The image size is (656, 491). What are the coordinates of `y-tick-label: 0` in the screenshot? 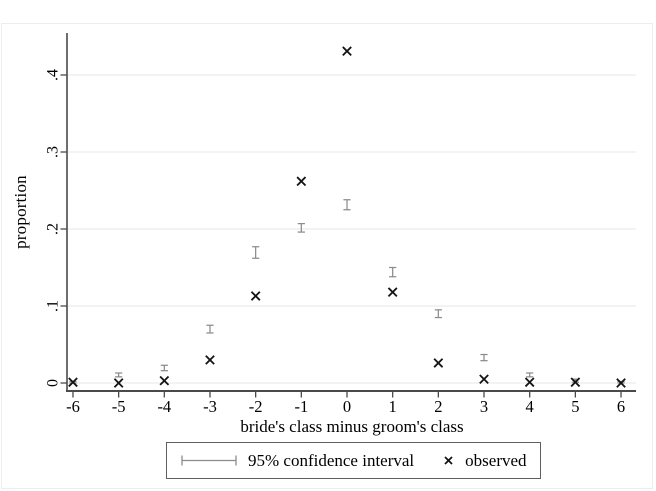 It's located at (53, 383).